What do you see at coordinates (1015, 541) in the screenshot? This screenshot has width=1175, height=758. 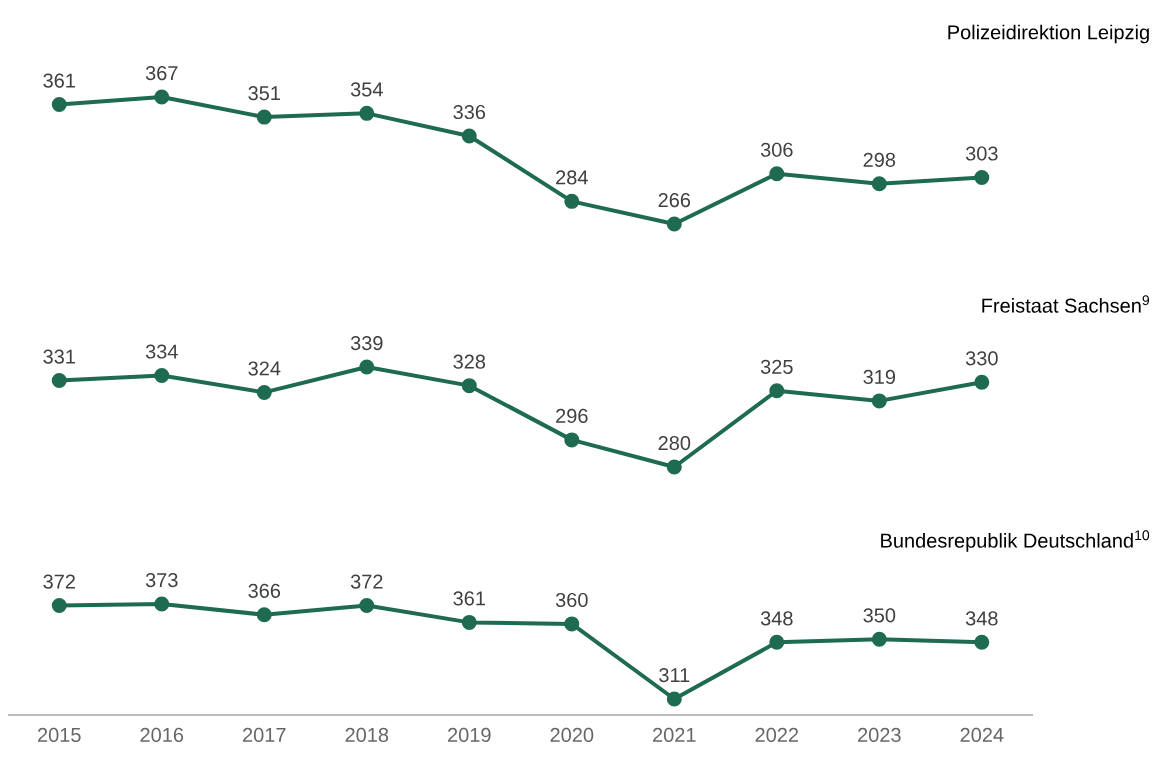 I see `chart-title: Bundesrepublik Deutschland$^{10}$` at bounding box center [1015, 541].